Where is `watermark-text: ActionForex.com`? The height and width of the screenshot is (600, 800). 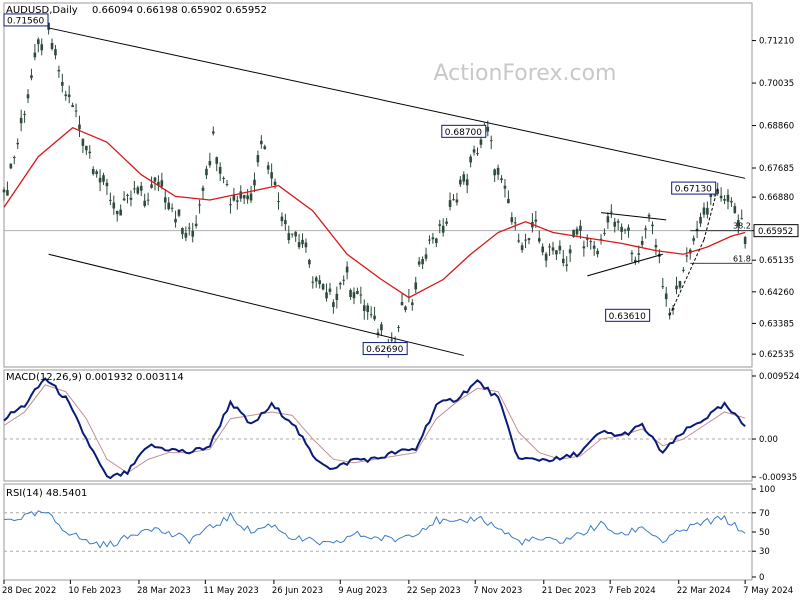 watermark-text: ActionForex.com is located at coordinates (525, 73).